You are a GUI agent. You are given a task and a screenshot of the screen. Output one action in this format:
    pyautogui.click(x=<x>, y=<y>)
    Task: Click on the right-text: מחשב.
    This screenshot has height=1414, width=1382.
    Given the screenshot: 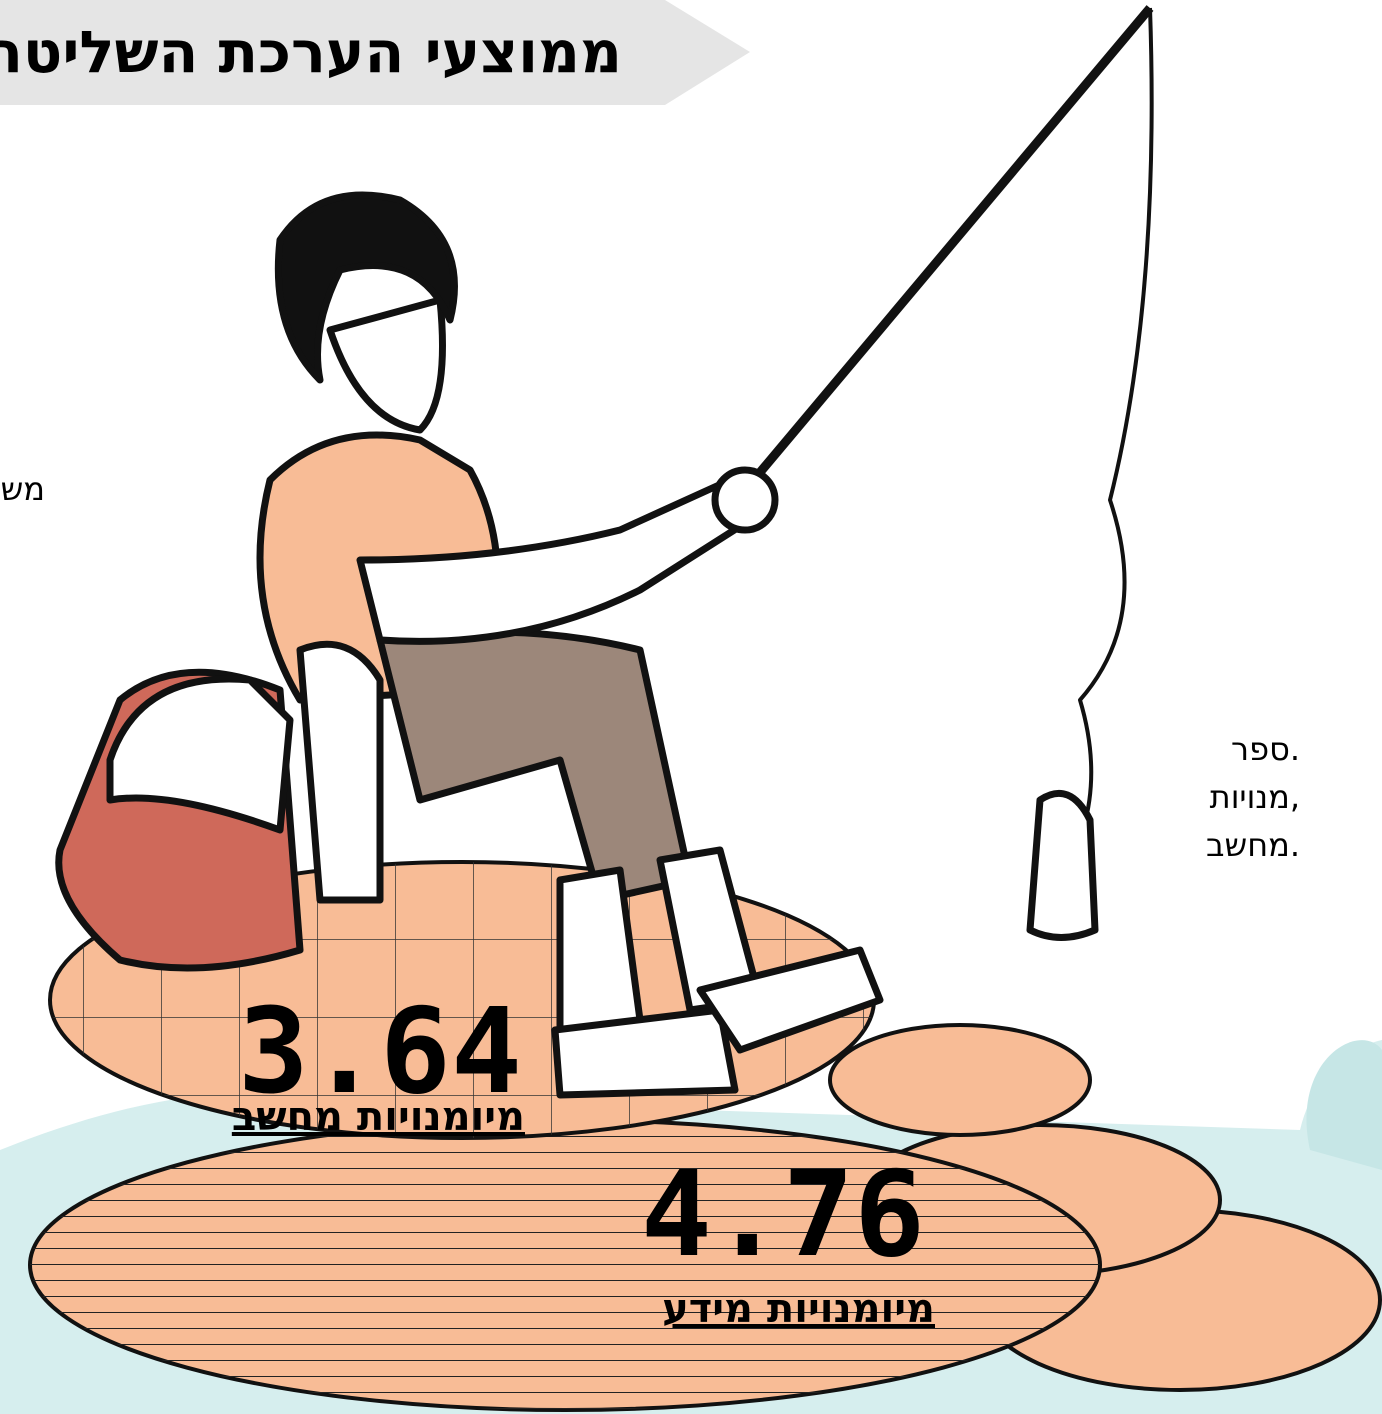 What is the action you would take?
    pyautogui.click(x=1253, y=845)
    